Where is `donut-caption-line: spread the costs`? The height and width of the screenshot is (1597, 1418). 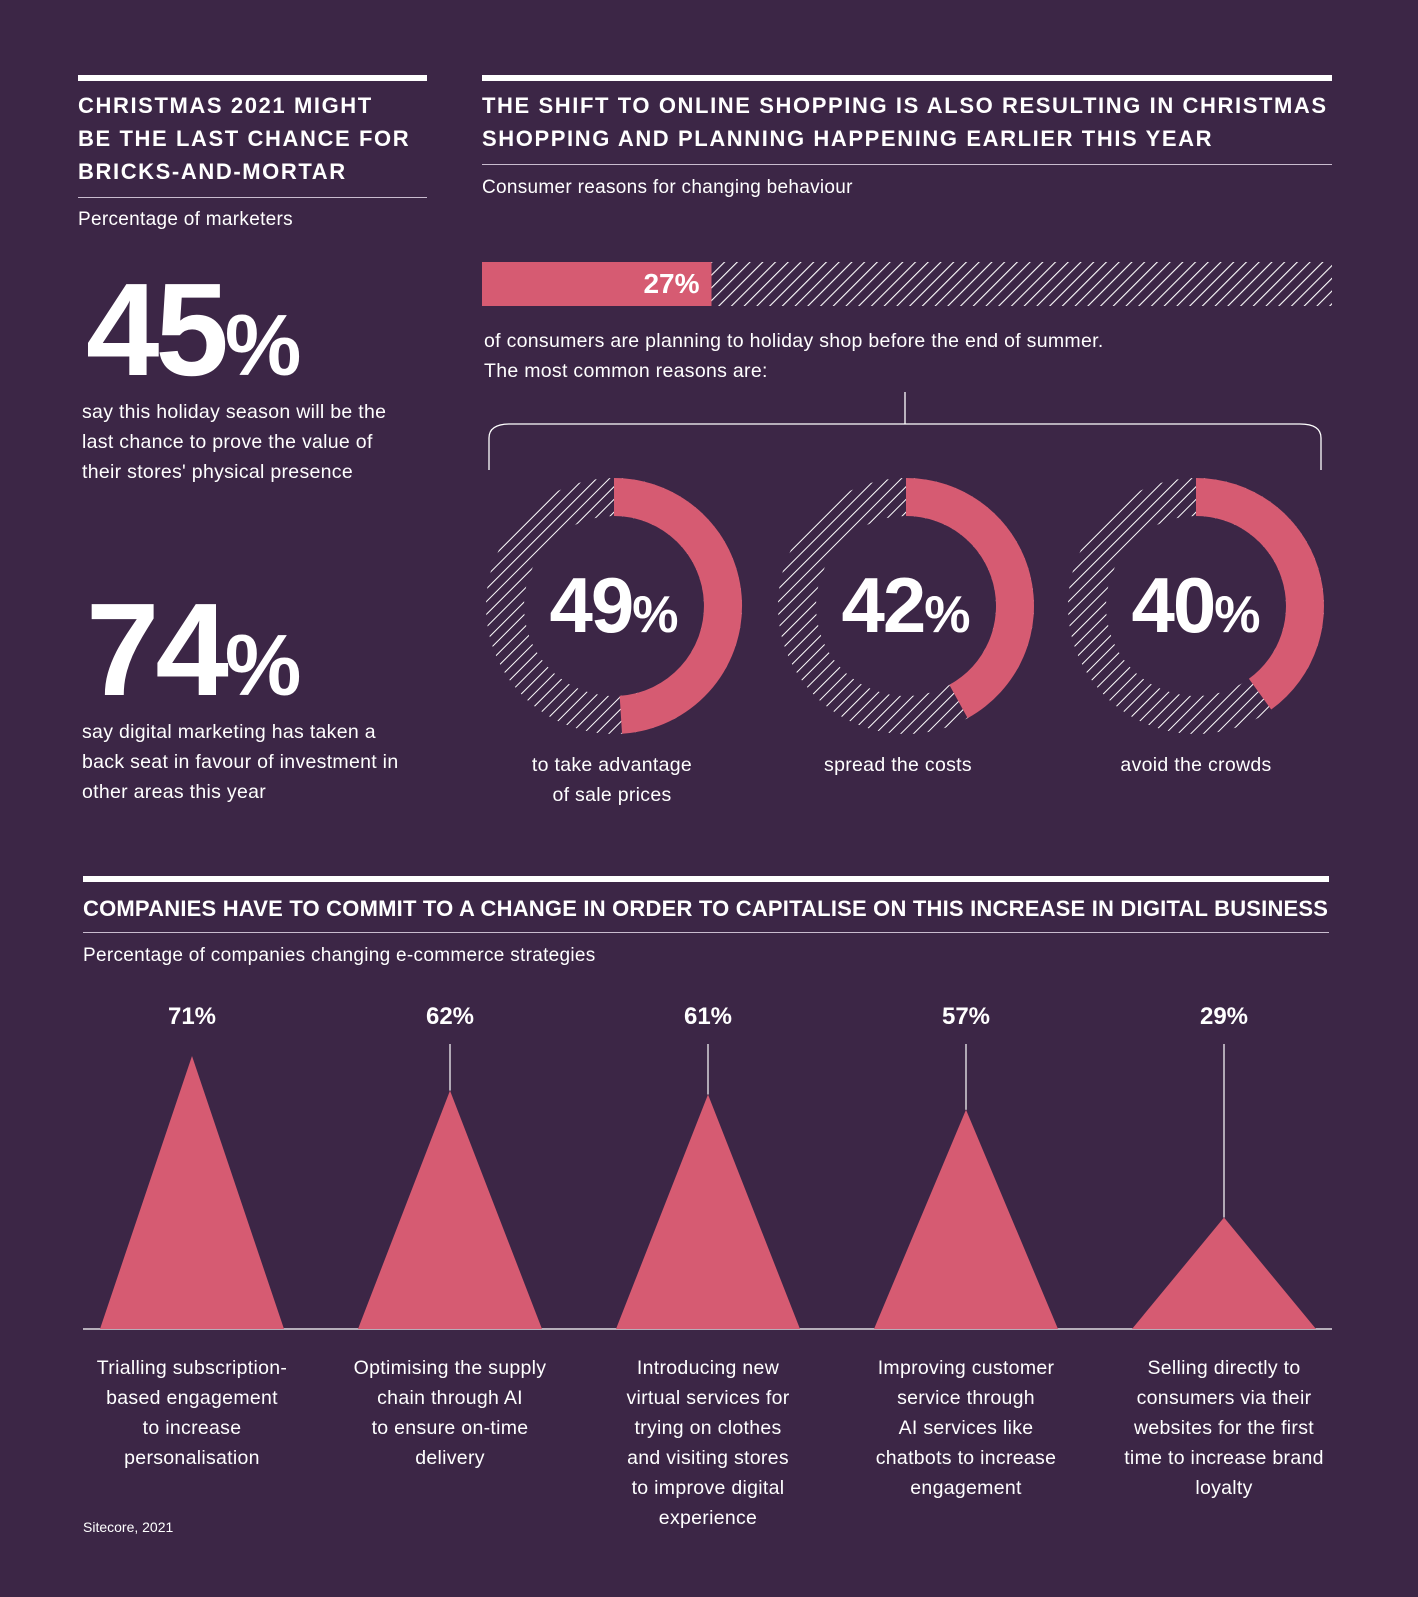 donut-caption-line: spread the costs is located at coordinates (898, 765).